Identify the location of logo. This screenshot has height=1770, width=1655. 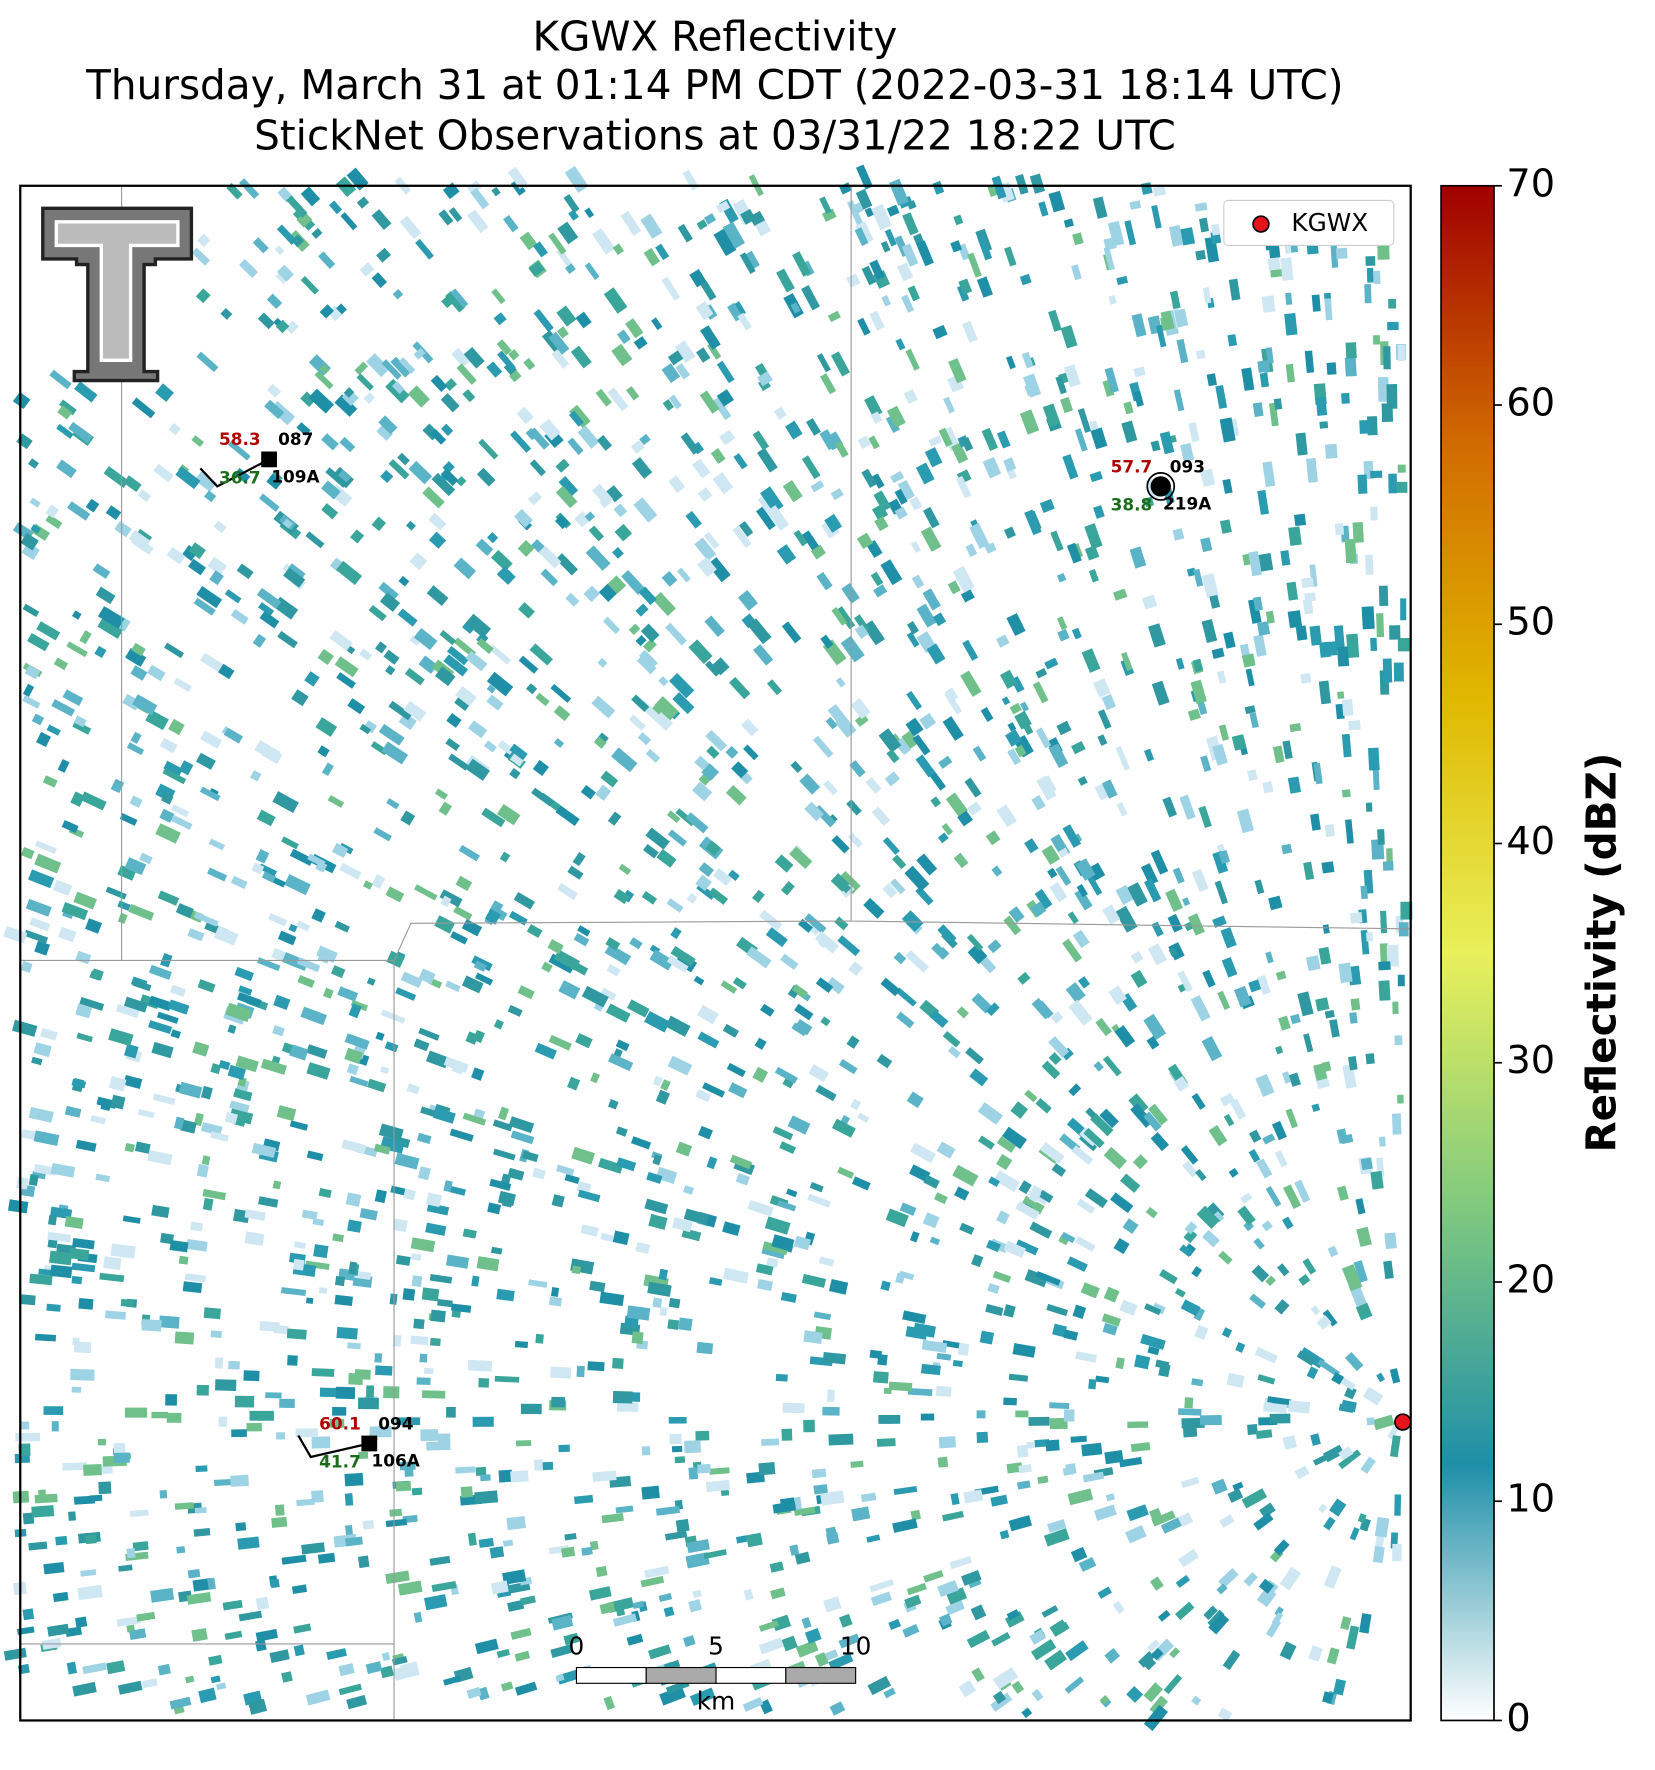
(117, 294).